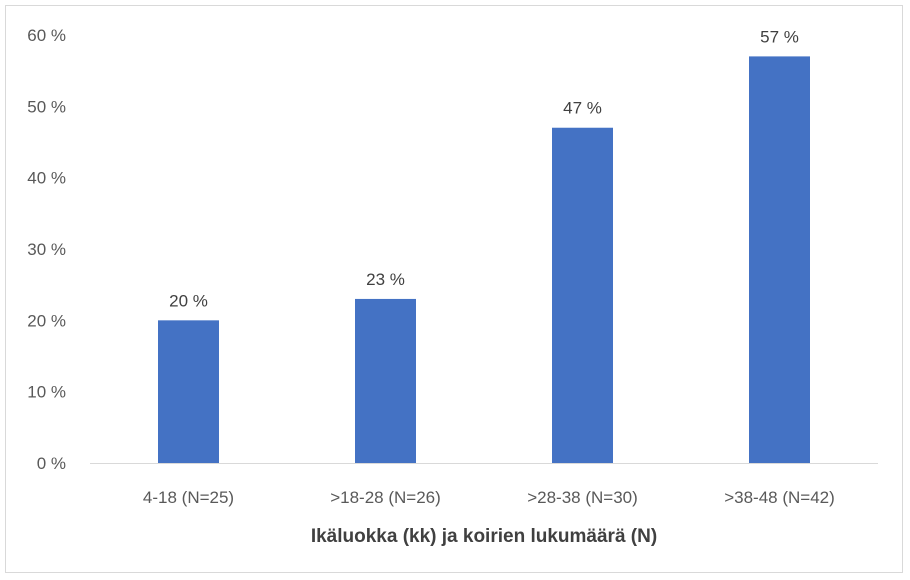 Image resolution: width=910 pixels, height=580 pixels. What do you see at coordinates (582, 108) in the screenshot?
I see `data-label: 47 %` at bounding box center [582, 108].